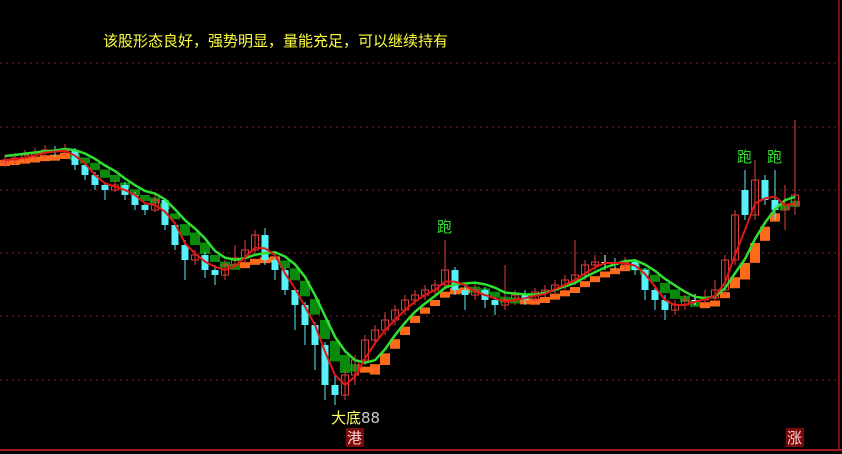 This screenshot has height=454, width=842. I want to click on tag-label: 港, so click(354, 438).